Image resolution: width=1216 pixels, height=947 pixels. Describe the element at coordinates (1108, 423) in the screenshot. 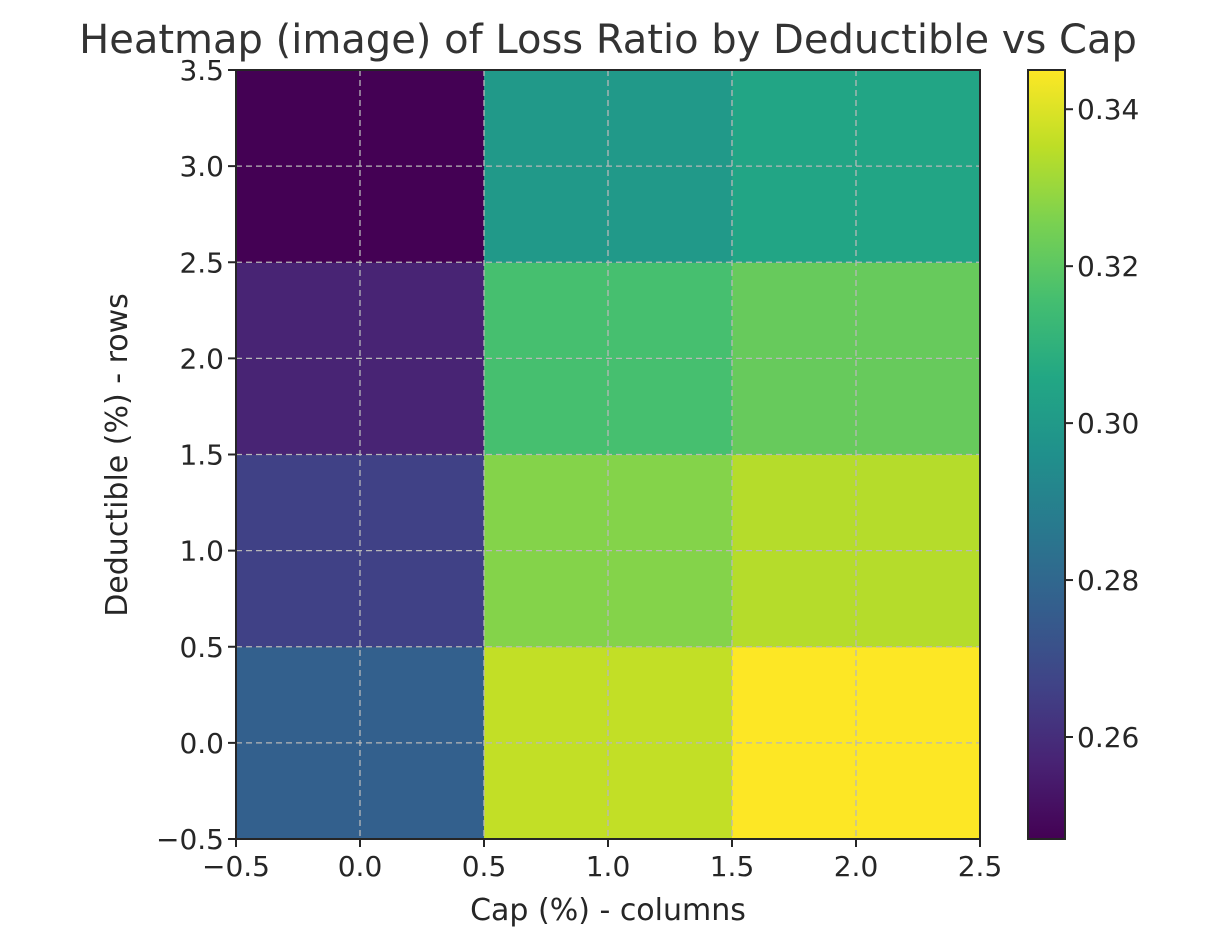

I see `colorbar-tick-label-2: 0.30` at that location.